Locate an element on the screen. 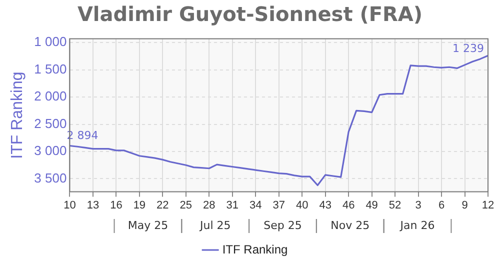  x-tick-label: 28 is located at coordinates (209, 205).